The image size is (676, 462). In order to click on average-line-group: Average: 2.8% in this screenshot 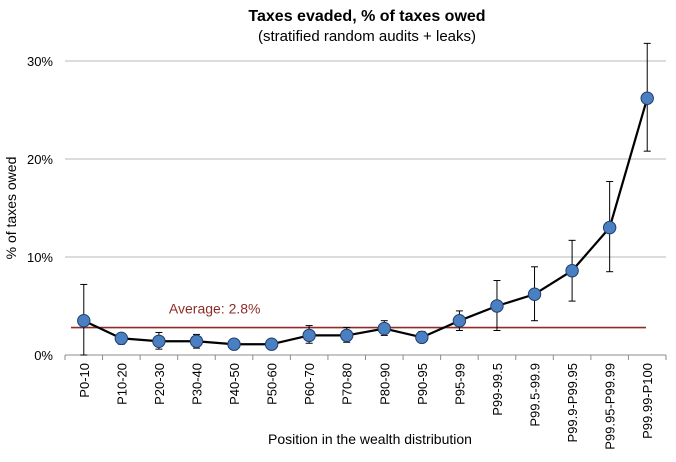, I will do `click(358, 315)`.